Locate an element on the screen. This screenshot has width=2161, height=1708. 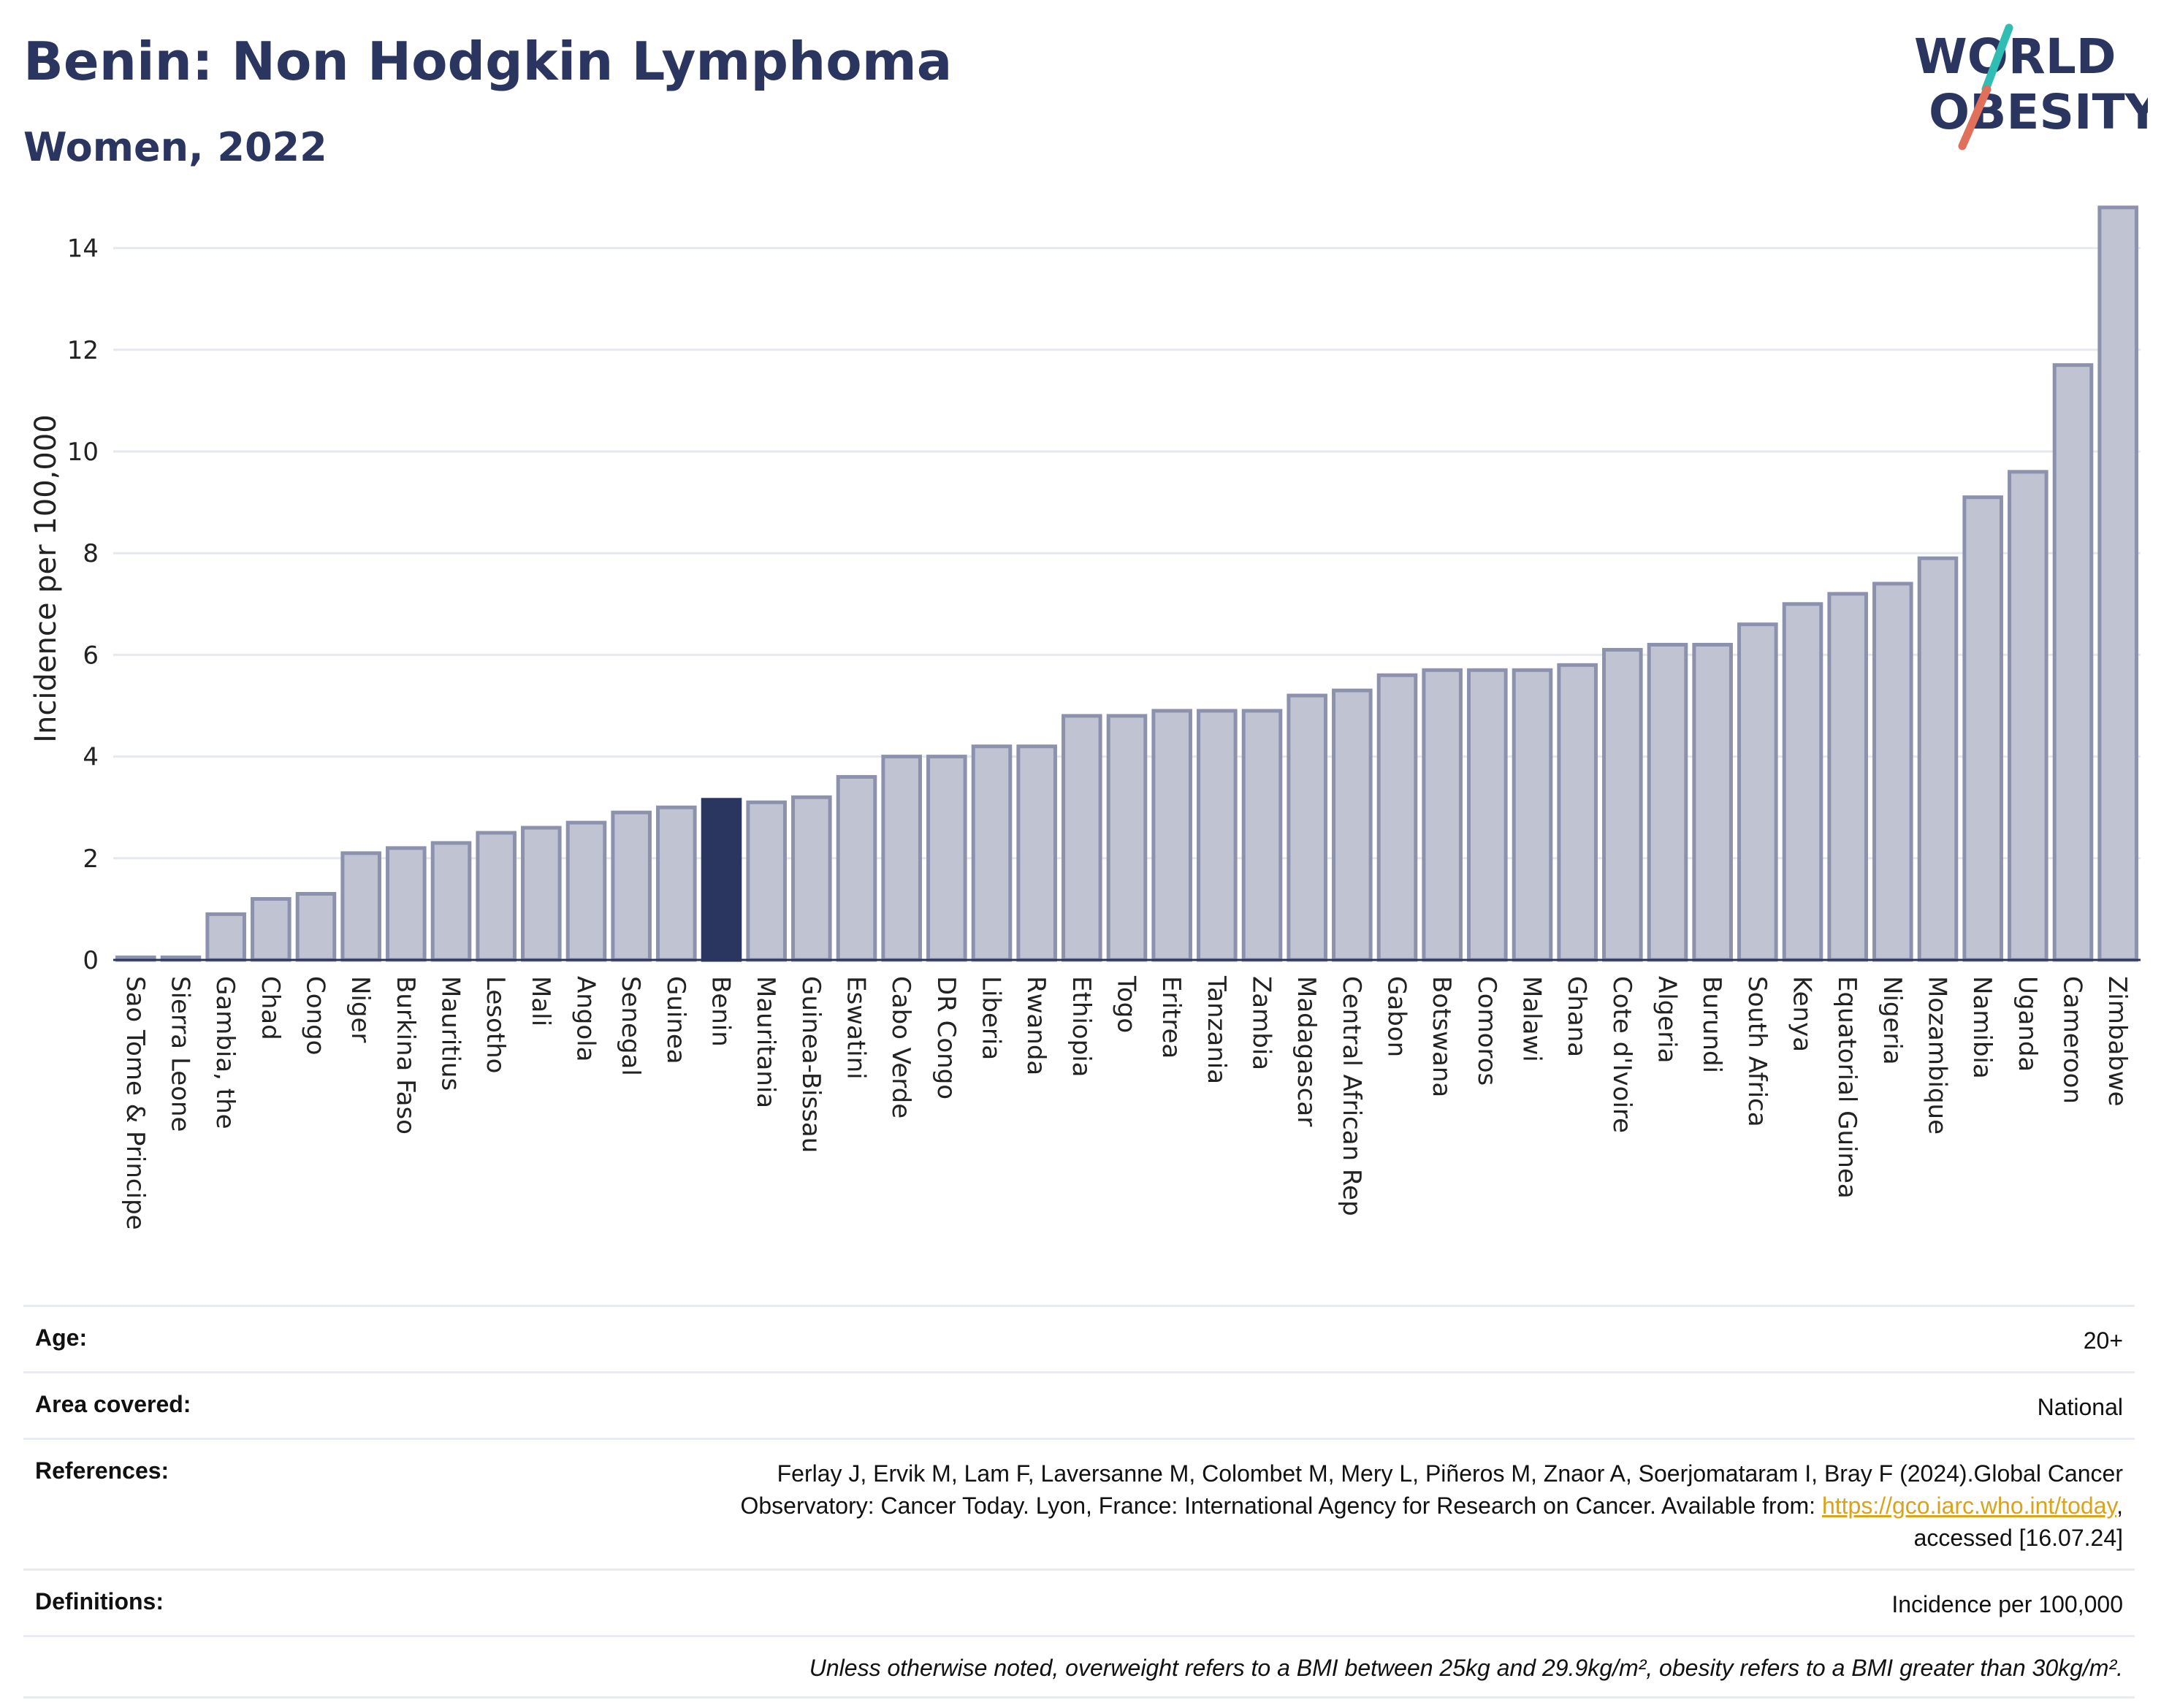
x-tick-label: Mauritius is located at coordinates (451, 1033).